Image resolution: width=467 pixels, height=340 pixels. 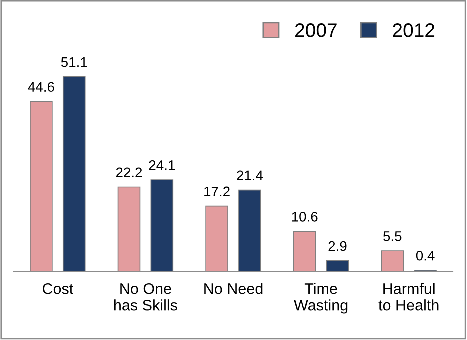 I want to click on x-tick-label: Time Wasting, so click(x=321, y=298).